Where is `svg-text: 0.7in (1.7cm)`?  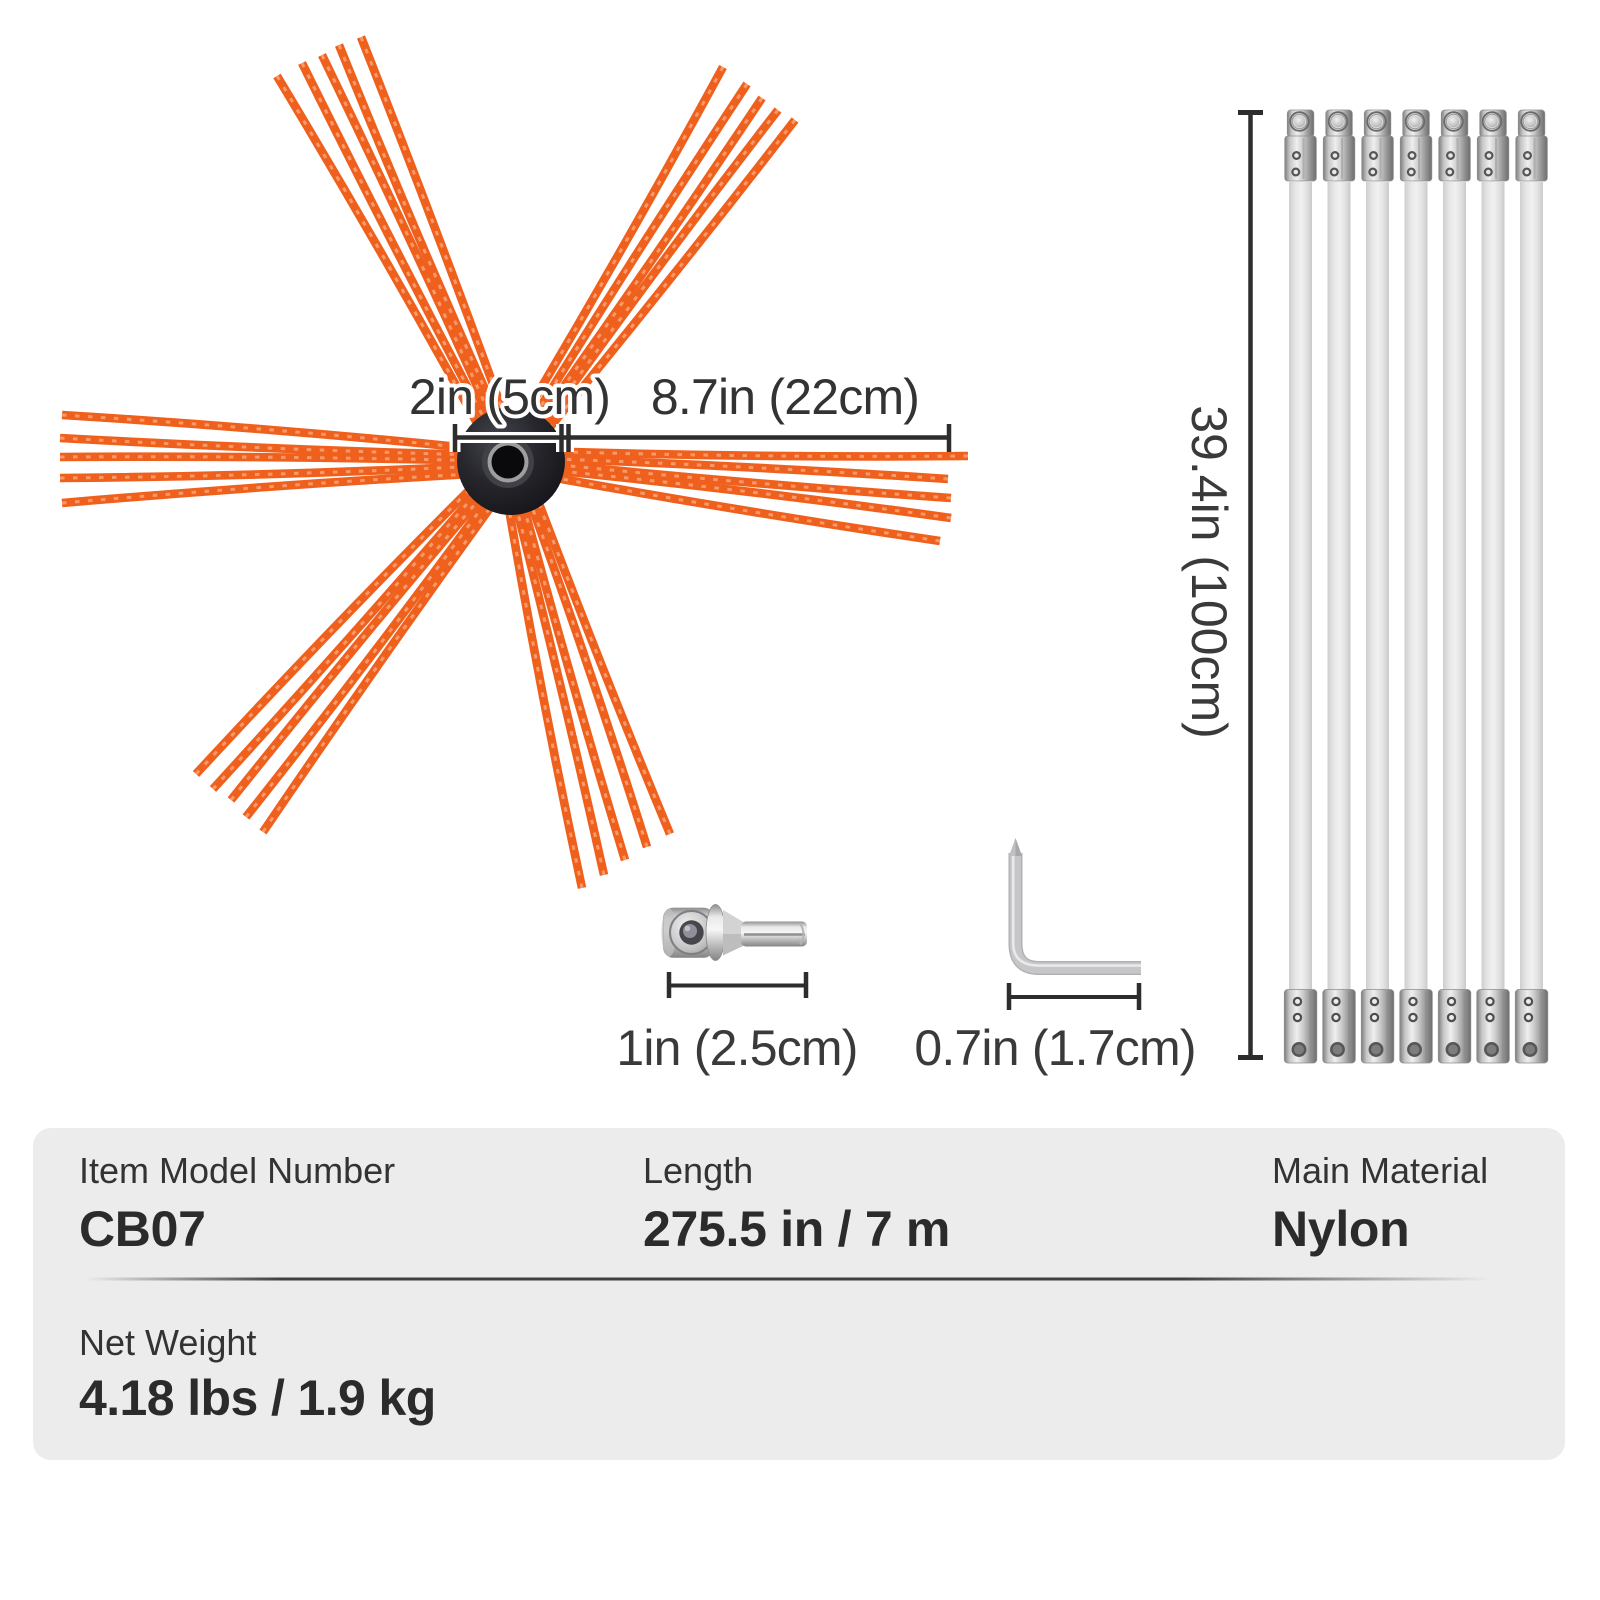 svg-text: 0.7in (1.7cm) is located at coordinates (1054, 1048).